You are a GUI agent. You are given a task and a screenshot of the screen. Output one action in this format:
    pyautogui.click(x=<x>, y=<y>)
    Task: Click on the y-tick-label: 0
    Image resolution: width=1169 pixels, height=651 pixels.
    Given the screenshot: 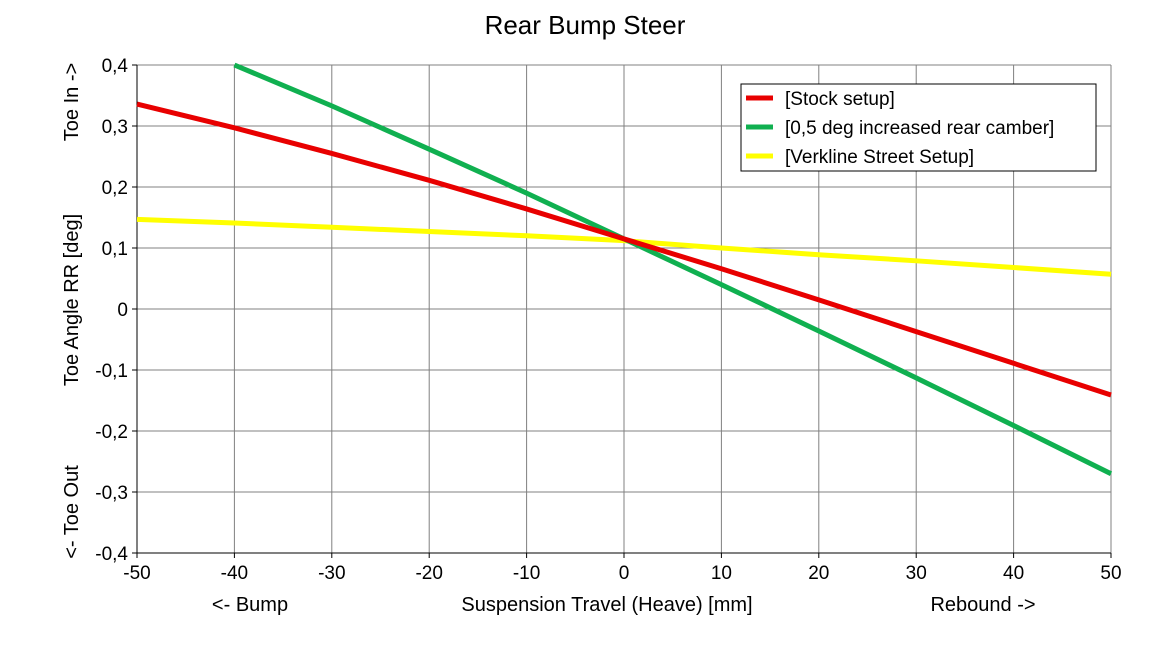 What is the action you would take?
    pyautogui.click(x=122, y=310)
    